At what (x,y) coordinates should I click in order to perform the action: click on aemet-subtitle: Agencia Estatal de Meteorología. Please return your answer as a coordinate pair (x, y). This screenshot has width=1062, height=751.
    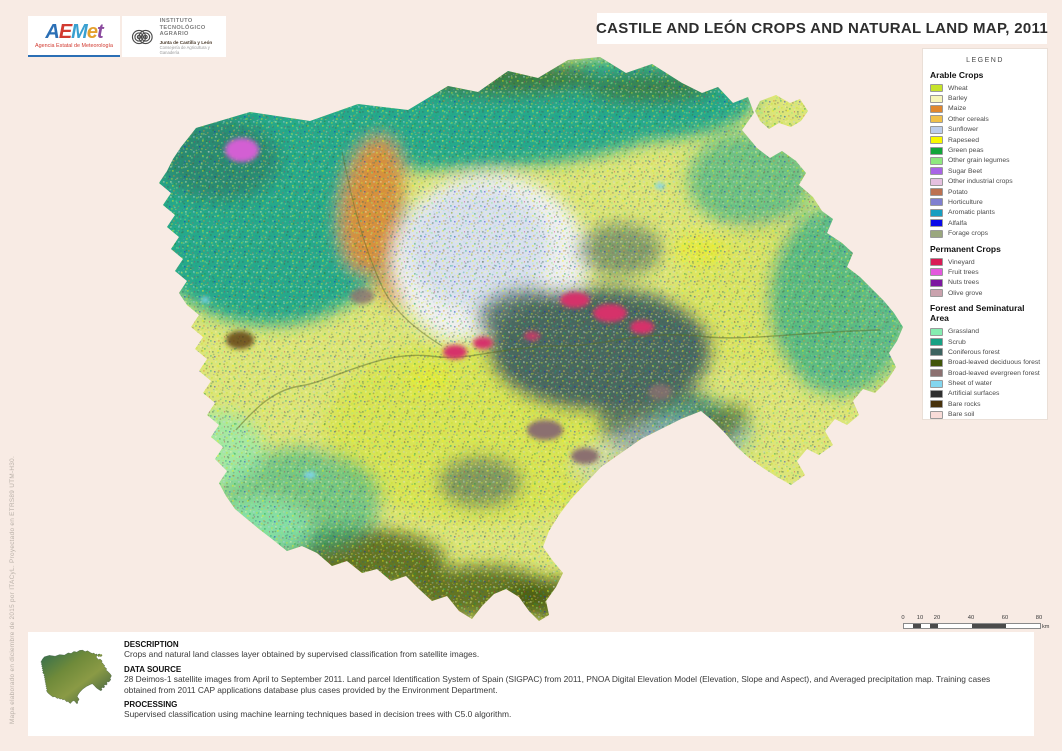
    Looking at the image, I should click on (74, 46).